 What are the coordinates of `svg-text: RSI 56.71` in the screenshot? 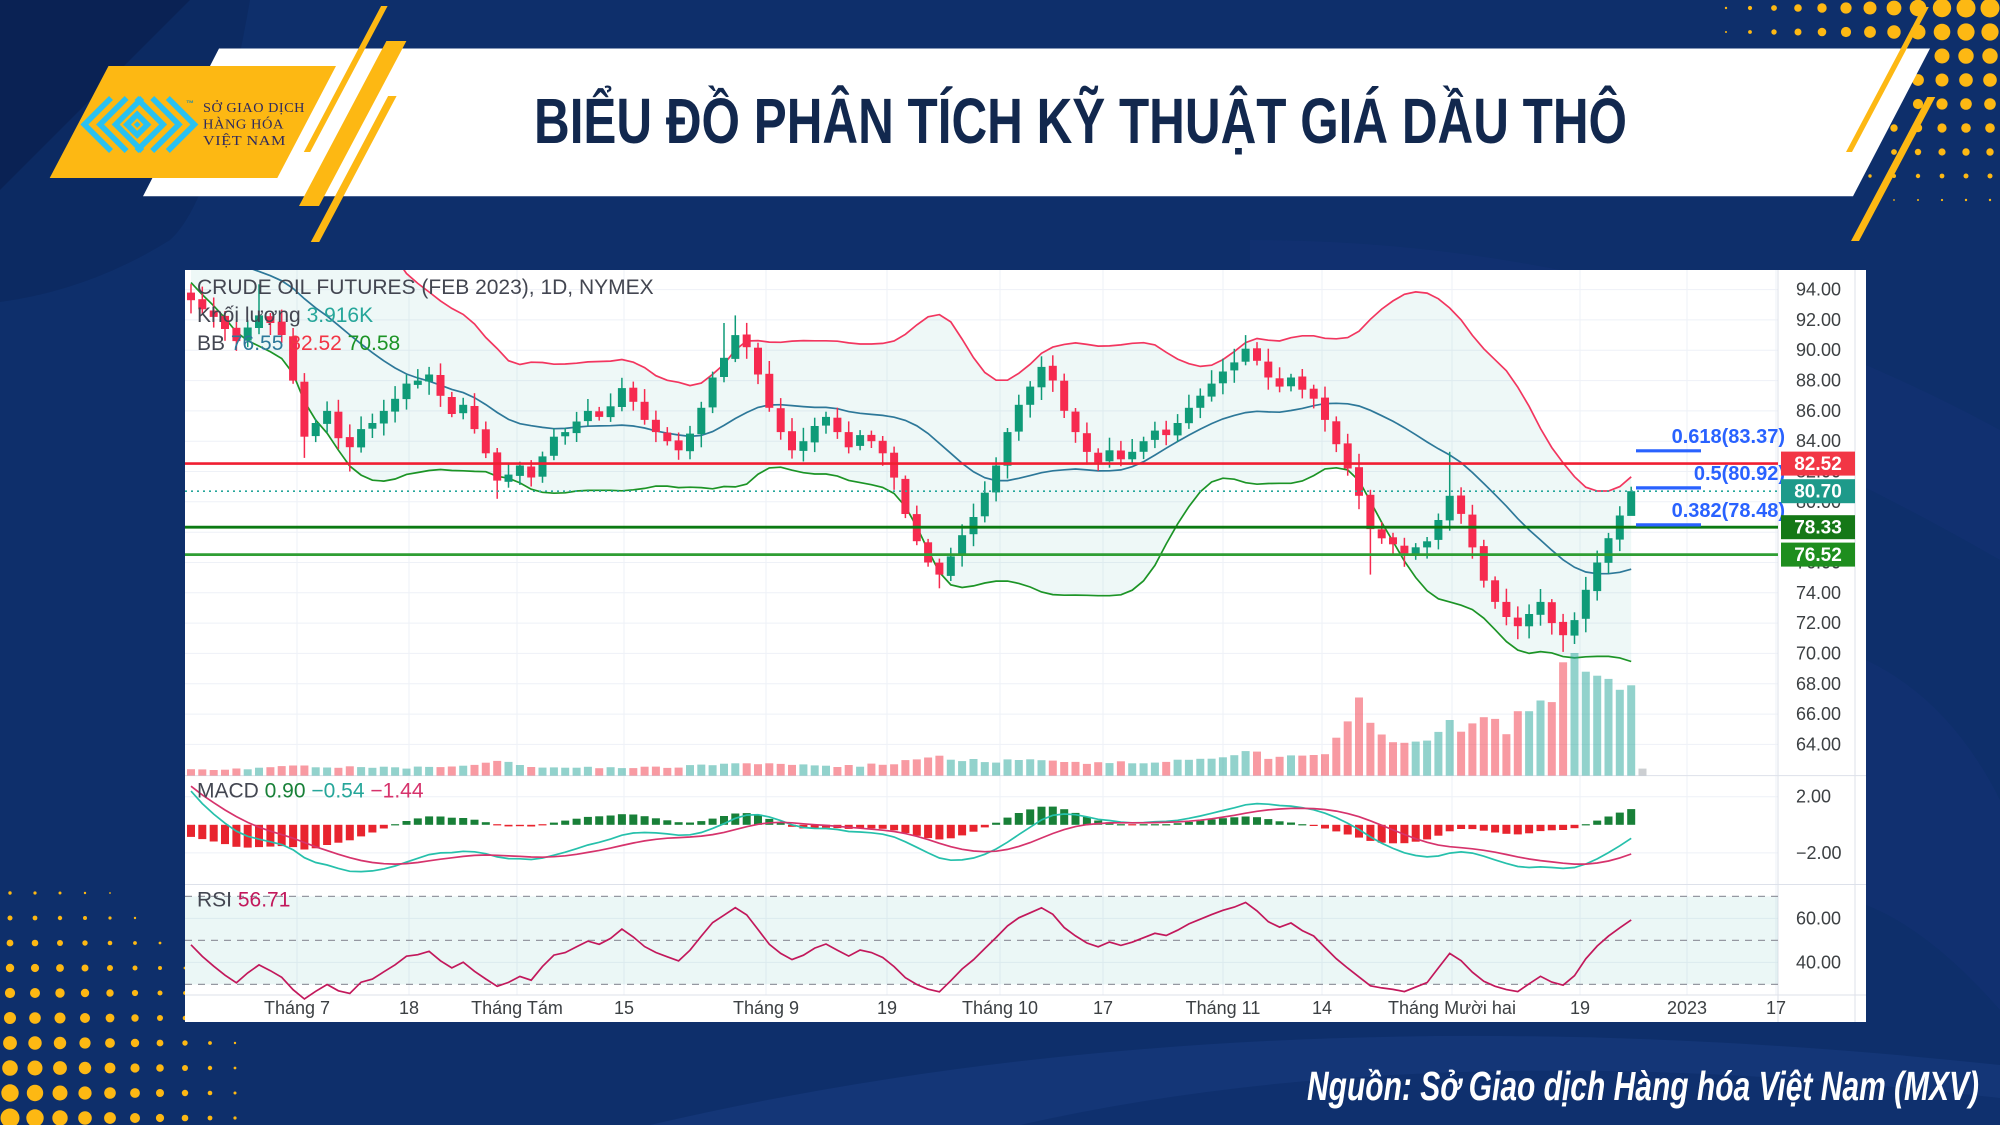 It's located at (243, 900).